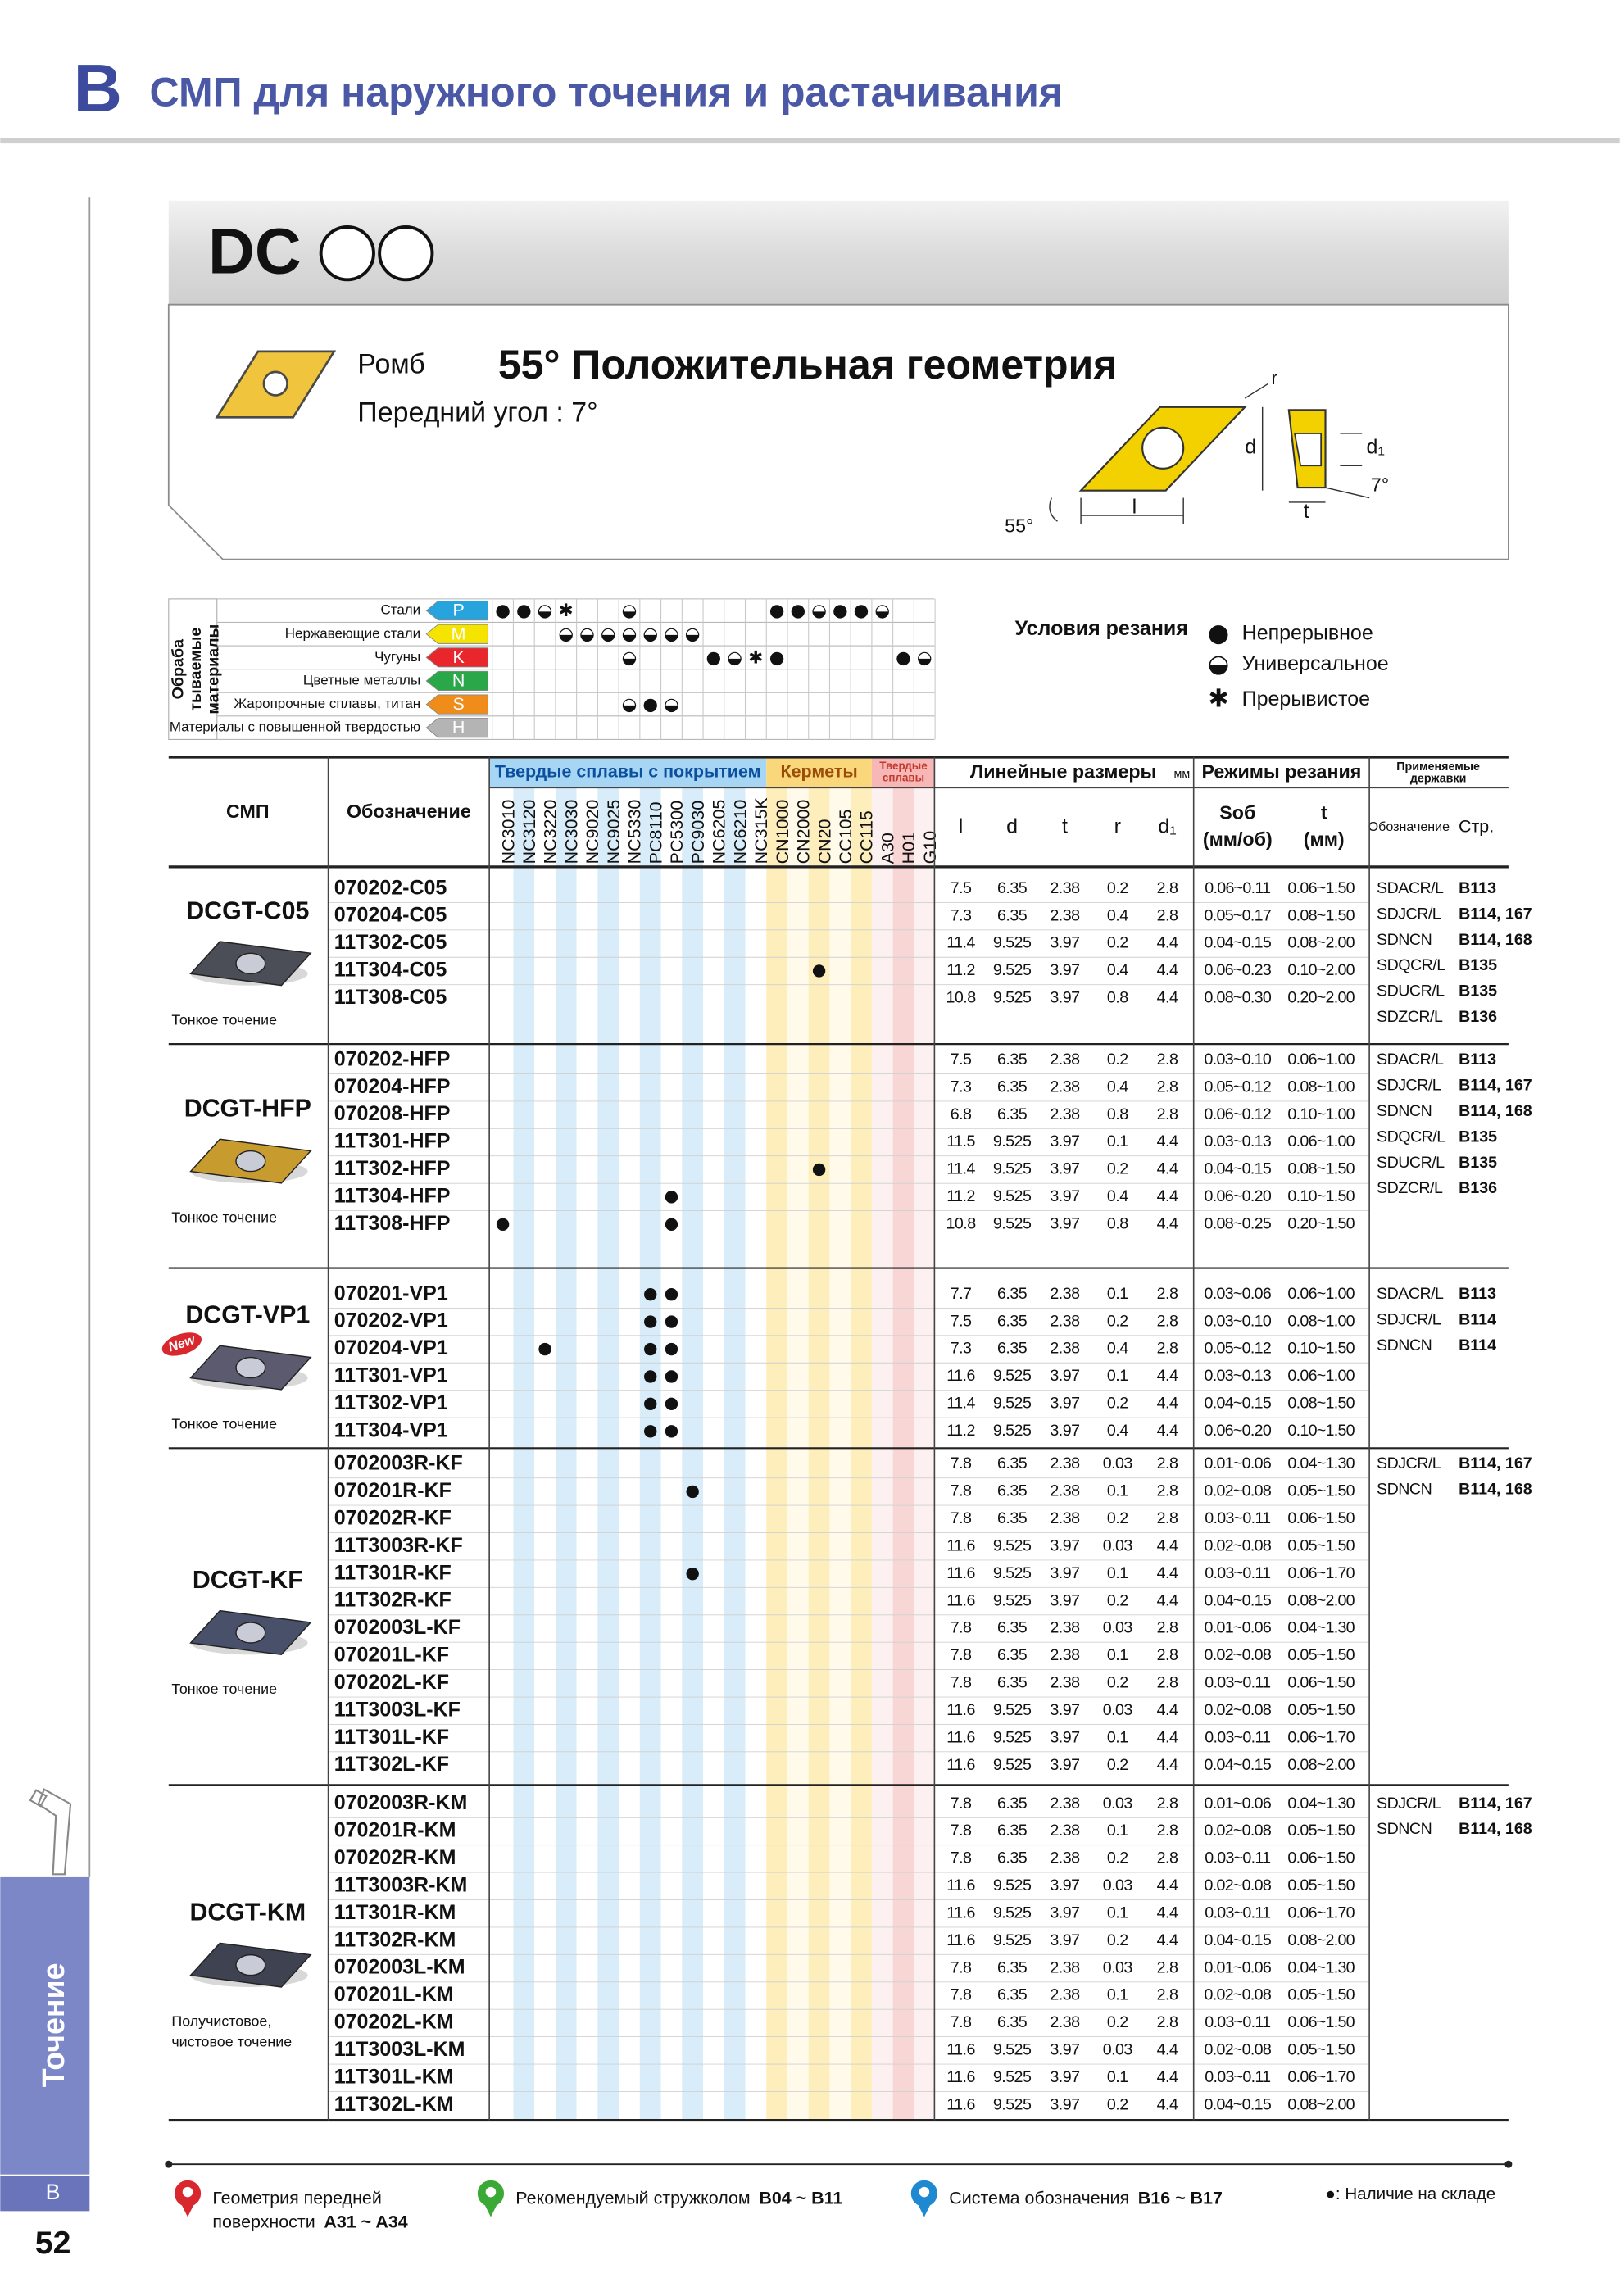  Describe the element at coordinates (1282, 772) in the screenshot. I see `col-header: Режимы резания` at that location.